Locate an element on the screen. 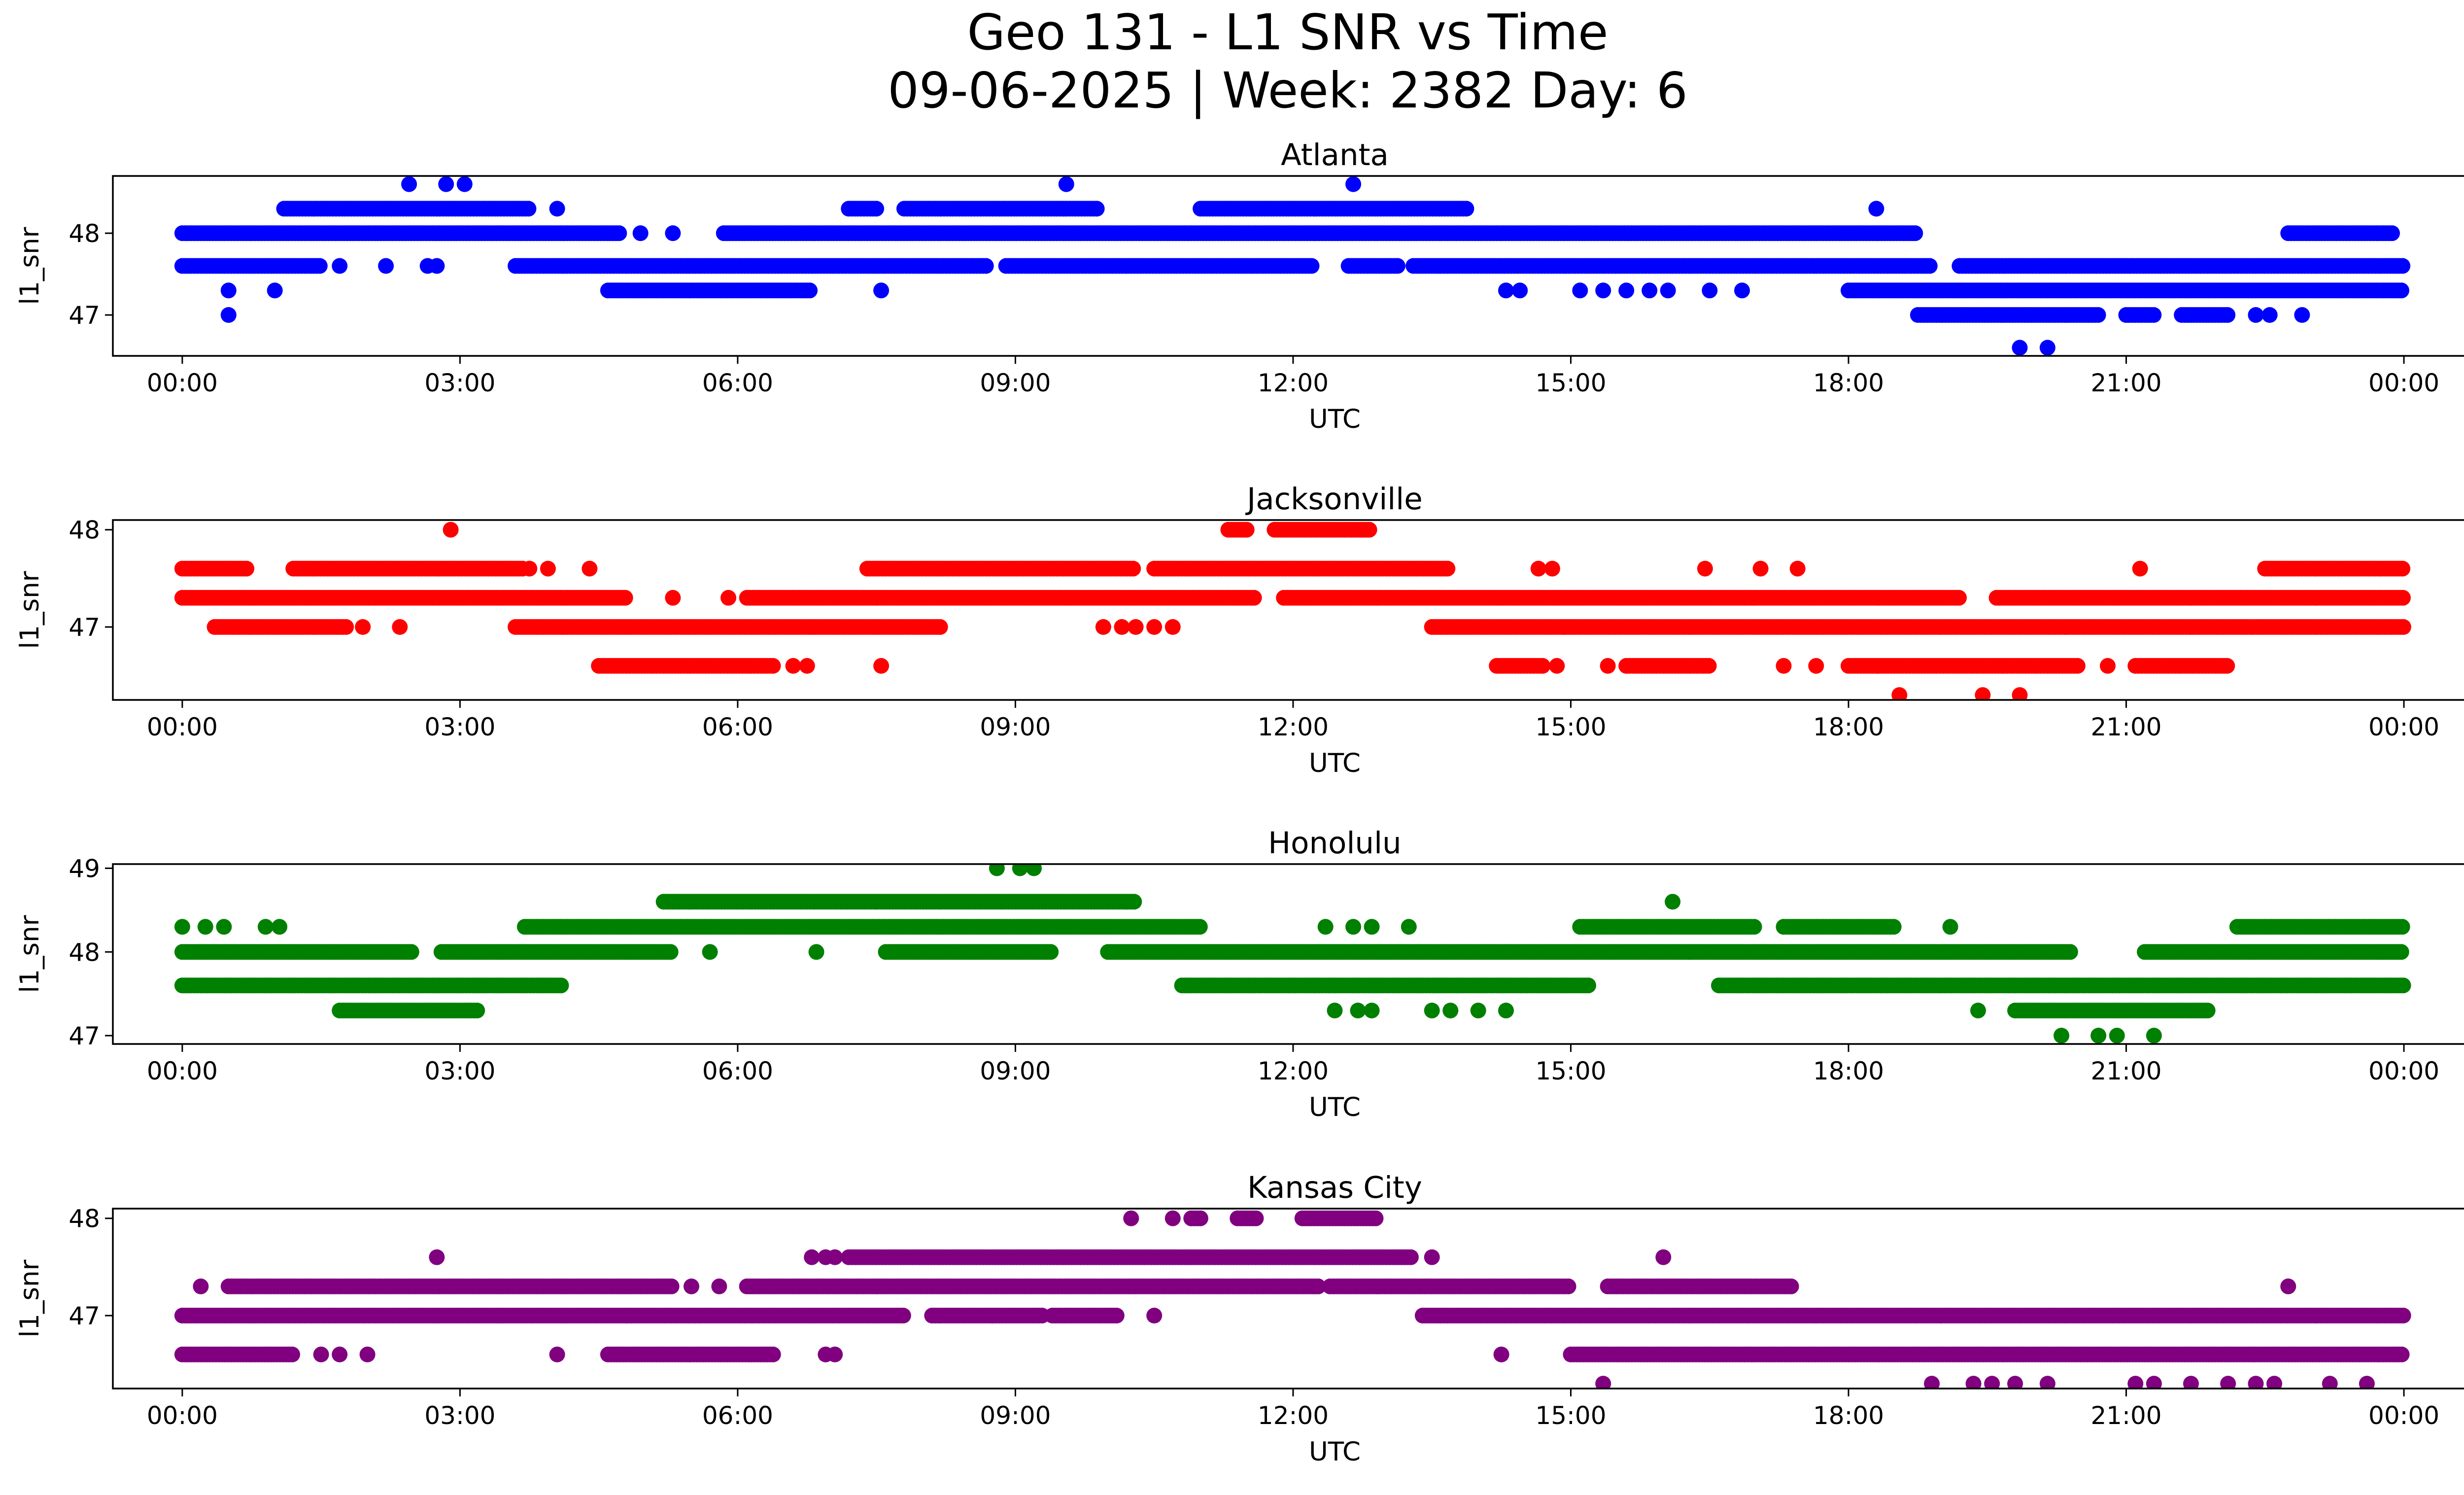 The width and height of the screenshot is (2464, 1495). y-tick-label: 47 is located at coordinates (84, 315).